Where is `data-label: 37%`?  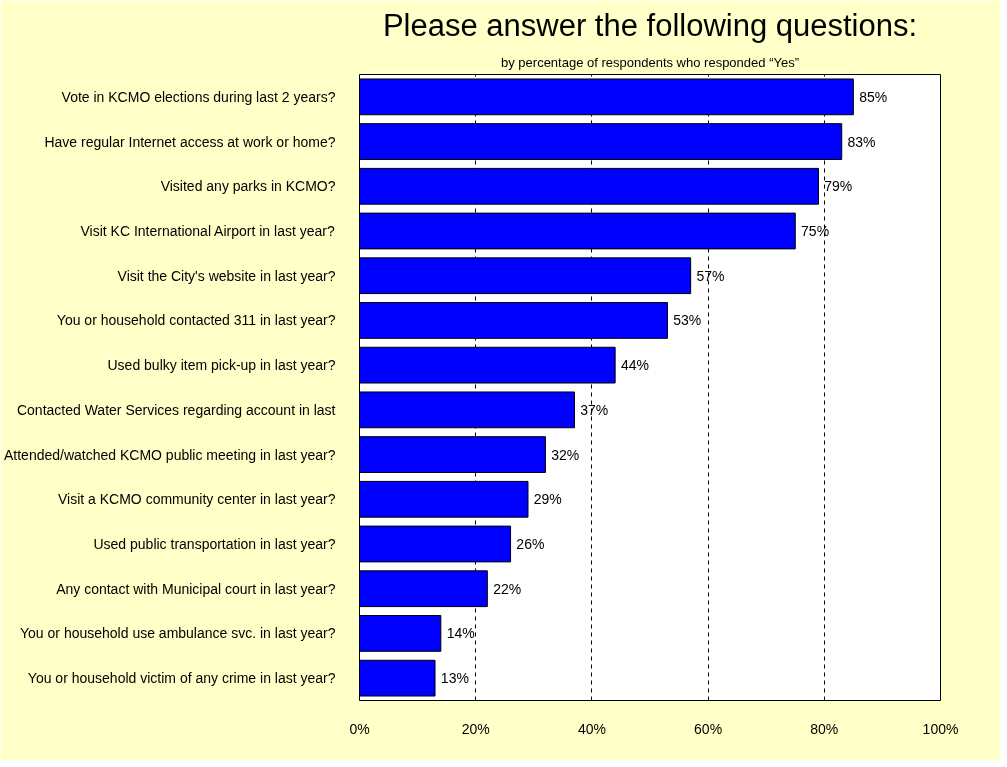 data-label: 37% is located at coordinates (594, 409).